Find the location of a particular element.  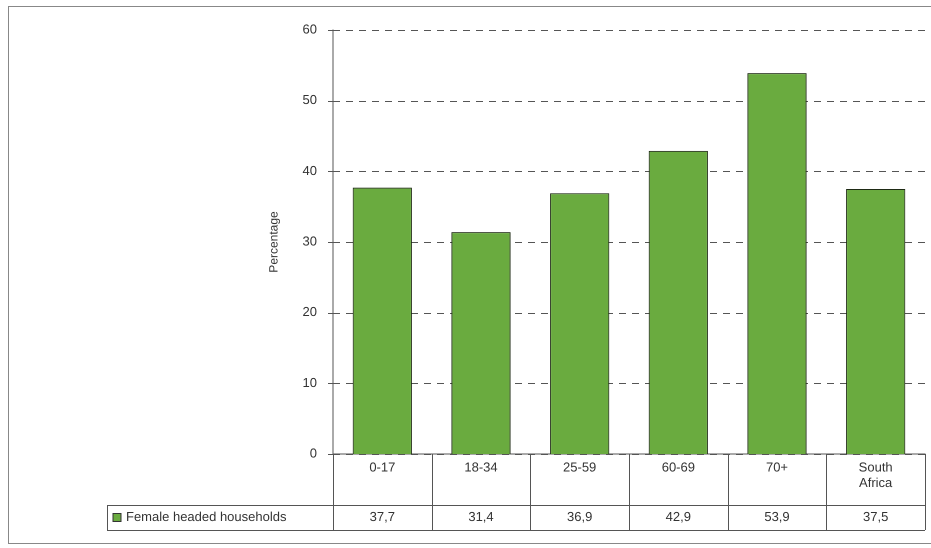

data-label: 36,9 is located at coordinates (579, 516).